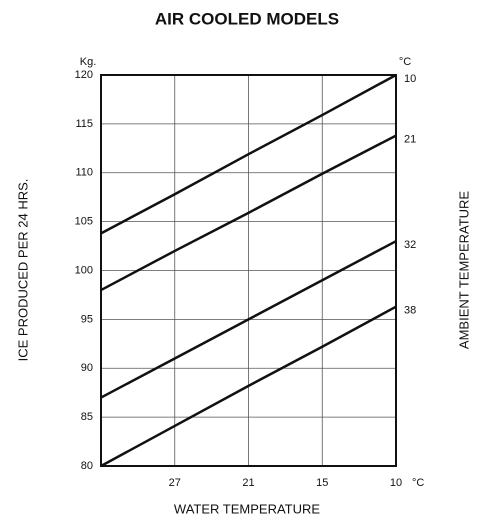 The width and height of the screenshot is (483, 523). I want to click on x-tick-label: 21, so click(248, 483).